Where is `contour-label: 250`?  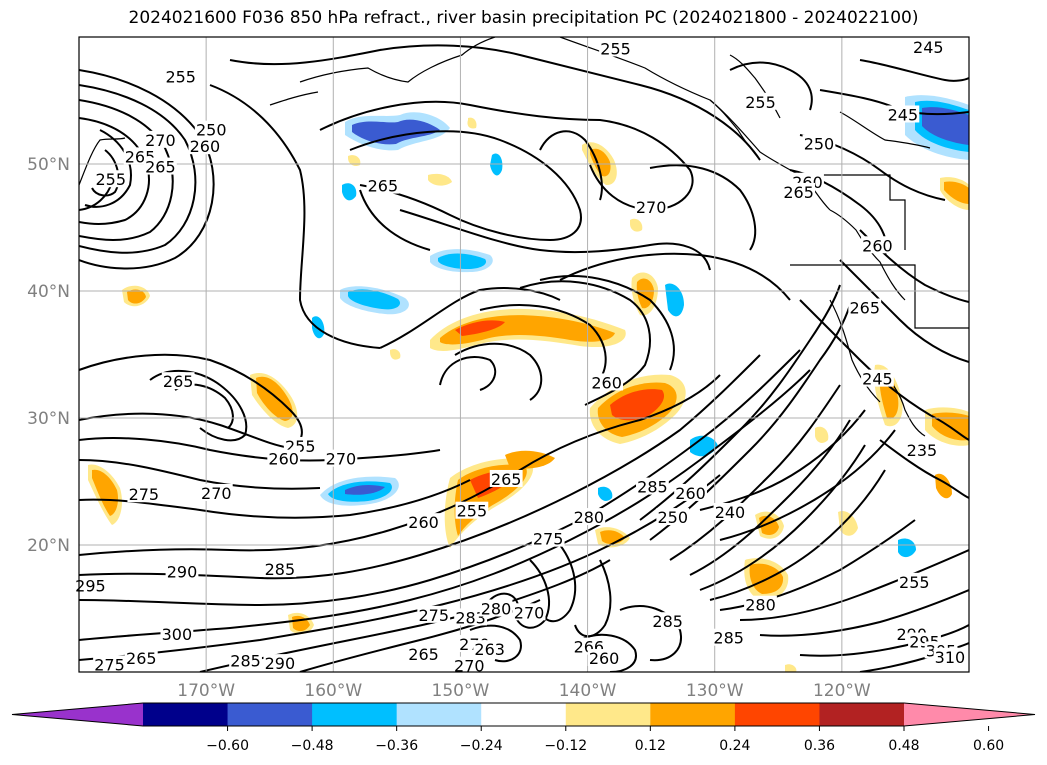 contour-label: 250 is located at coordinates (819, 144).